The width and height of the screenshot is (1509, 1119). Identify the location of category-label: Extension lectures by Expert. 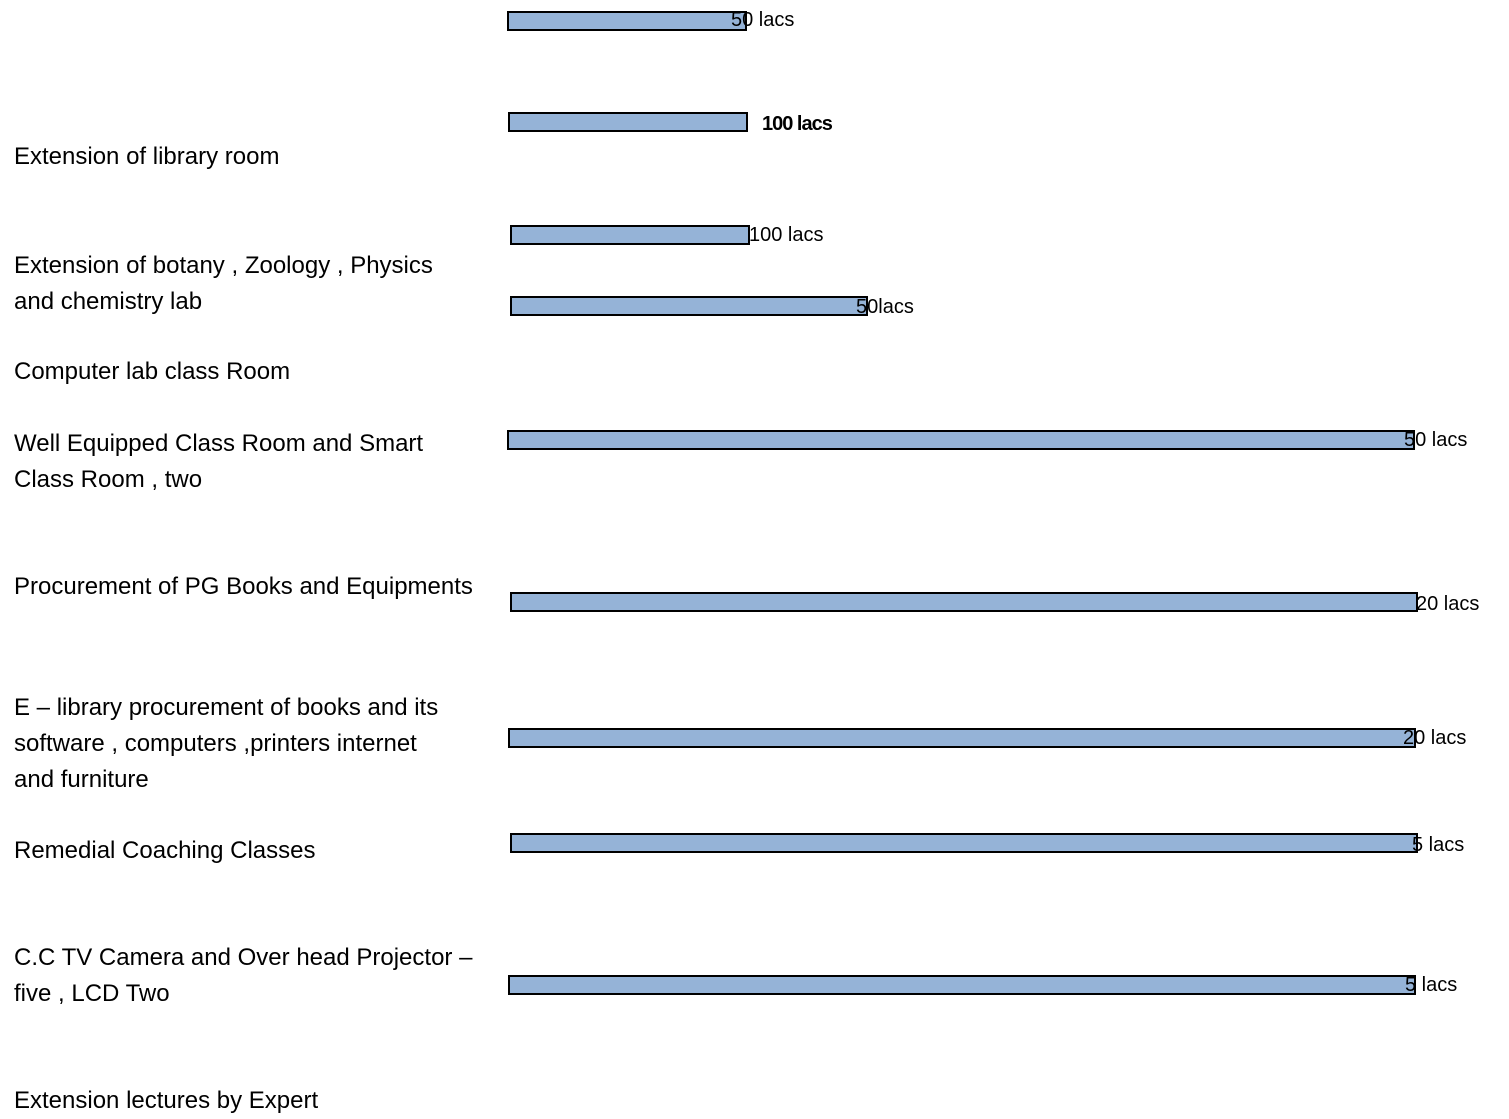
(166, 1100).